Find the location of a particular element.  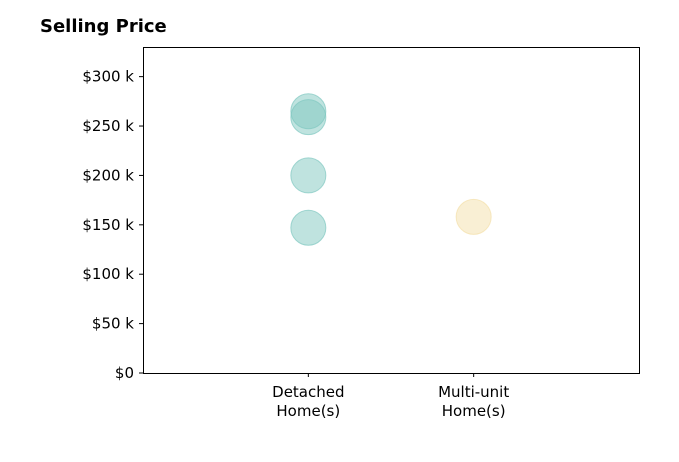

chart-title: Selling Price is located at coordinates (103, 26).